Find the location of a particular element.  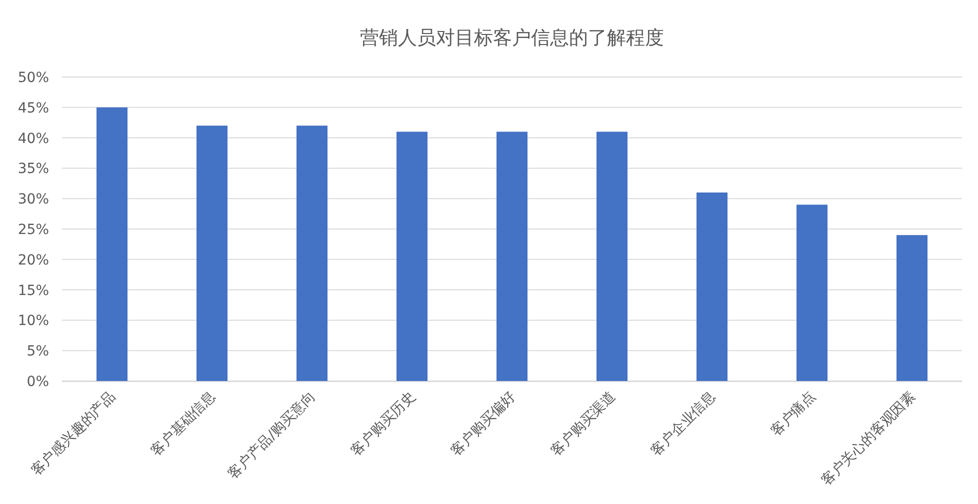

y-tick-label: 15% is located at coordinates (33, 290).